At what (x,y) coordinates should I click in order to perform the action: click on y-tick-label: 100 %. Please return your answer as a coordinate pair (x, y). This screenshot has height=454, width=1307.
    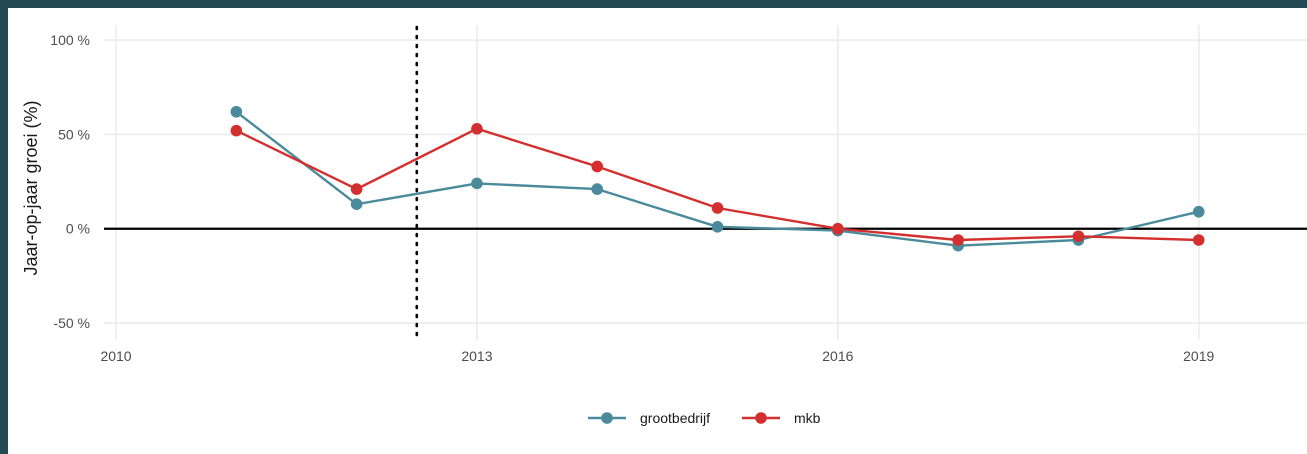
    Looking at the image, I should click on (70, 40).